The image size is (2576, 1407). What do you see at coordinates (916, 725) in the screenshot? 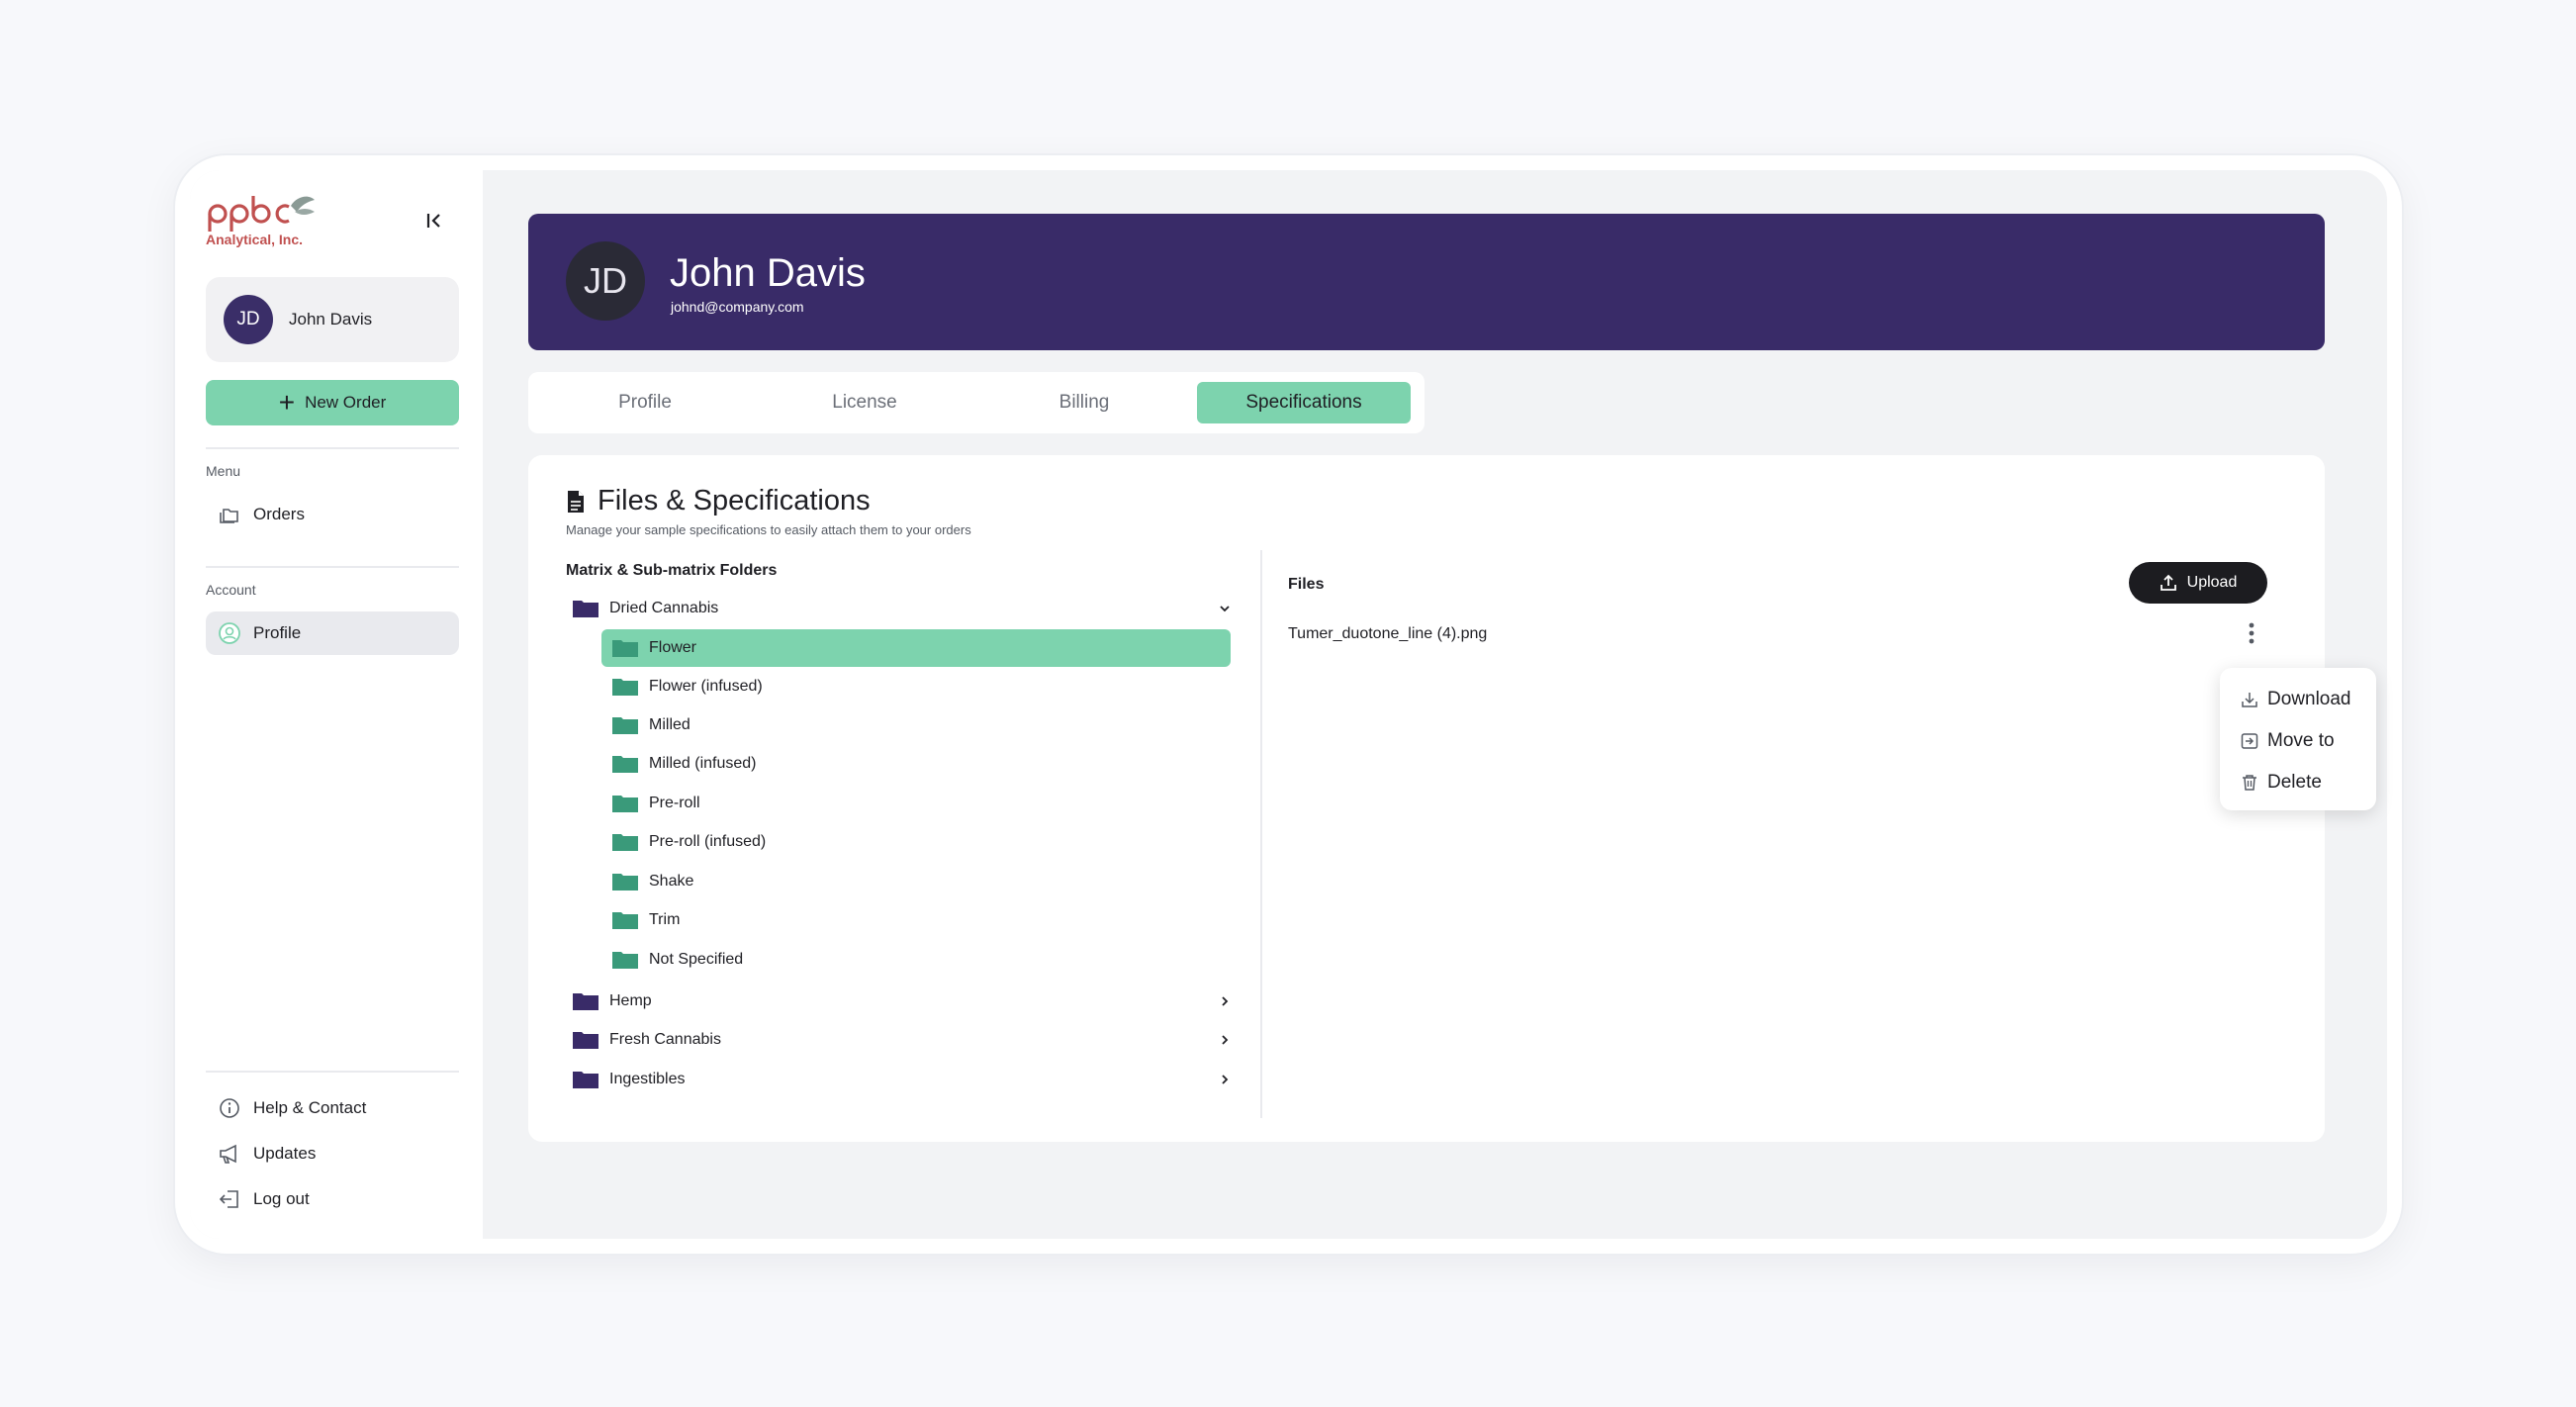
I see `subfolder-milled: Milled` at bounding box center [916, 725].